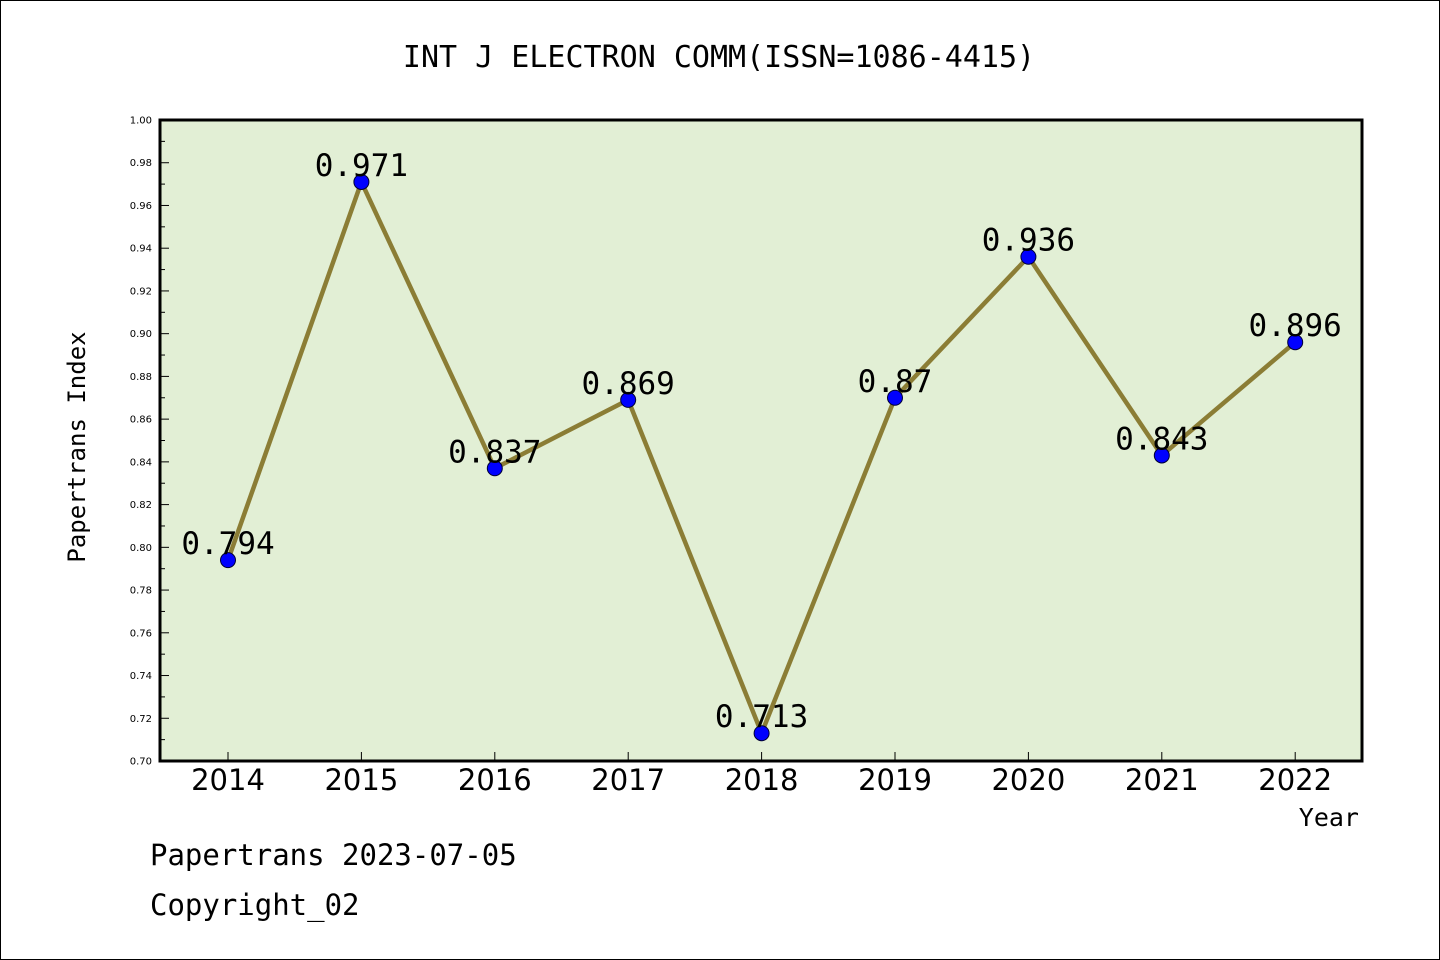  I want to click on x-tick-label: 2020, so click(1028, 780).